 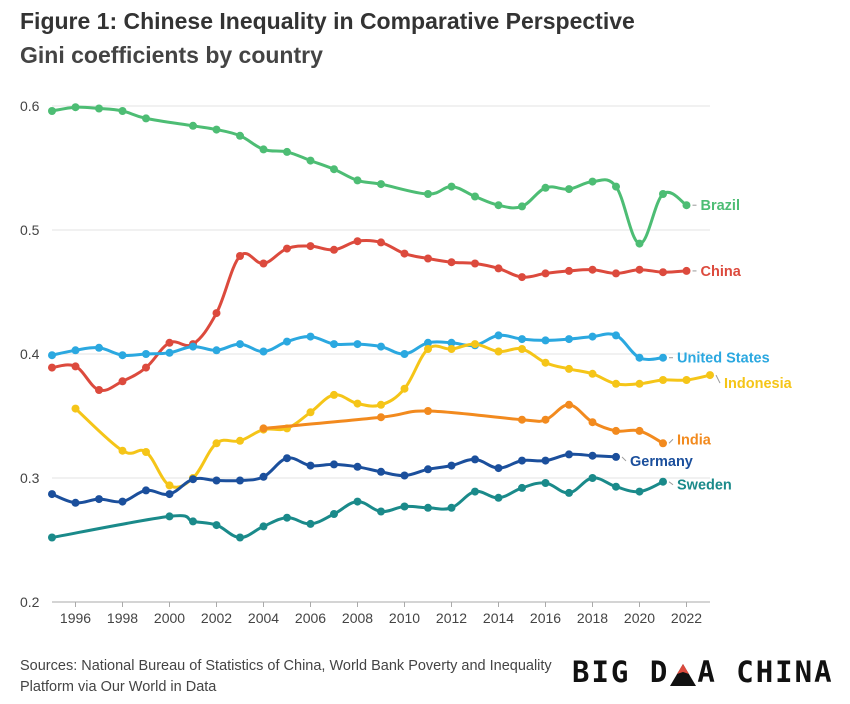 What do you see at coordinates (171, 55) in the screenshot?
I see `chart-subtitle: Gini coefficients by country` at bounding box center [171, 55].